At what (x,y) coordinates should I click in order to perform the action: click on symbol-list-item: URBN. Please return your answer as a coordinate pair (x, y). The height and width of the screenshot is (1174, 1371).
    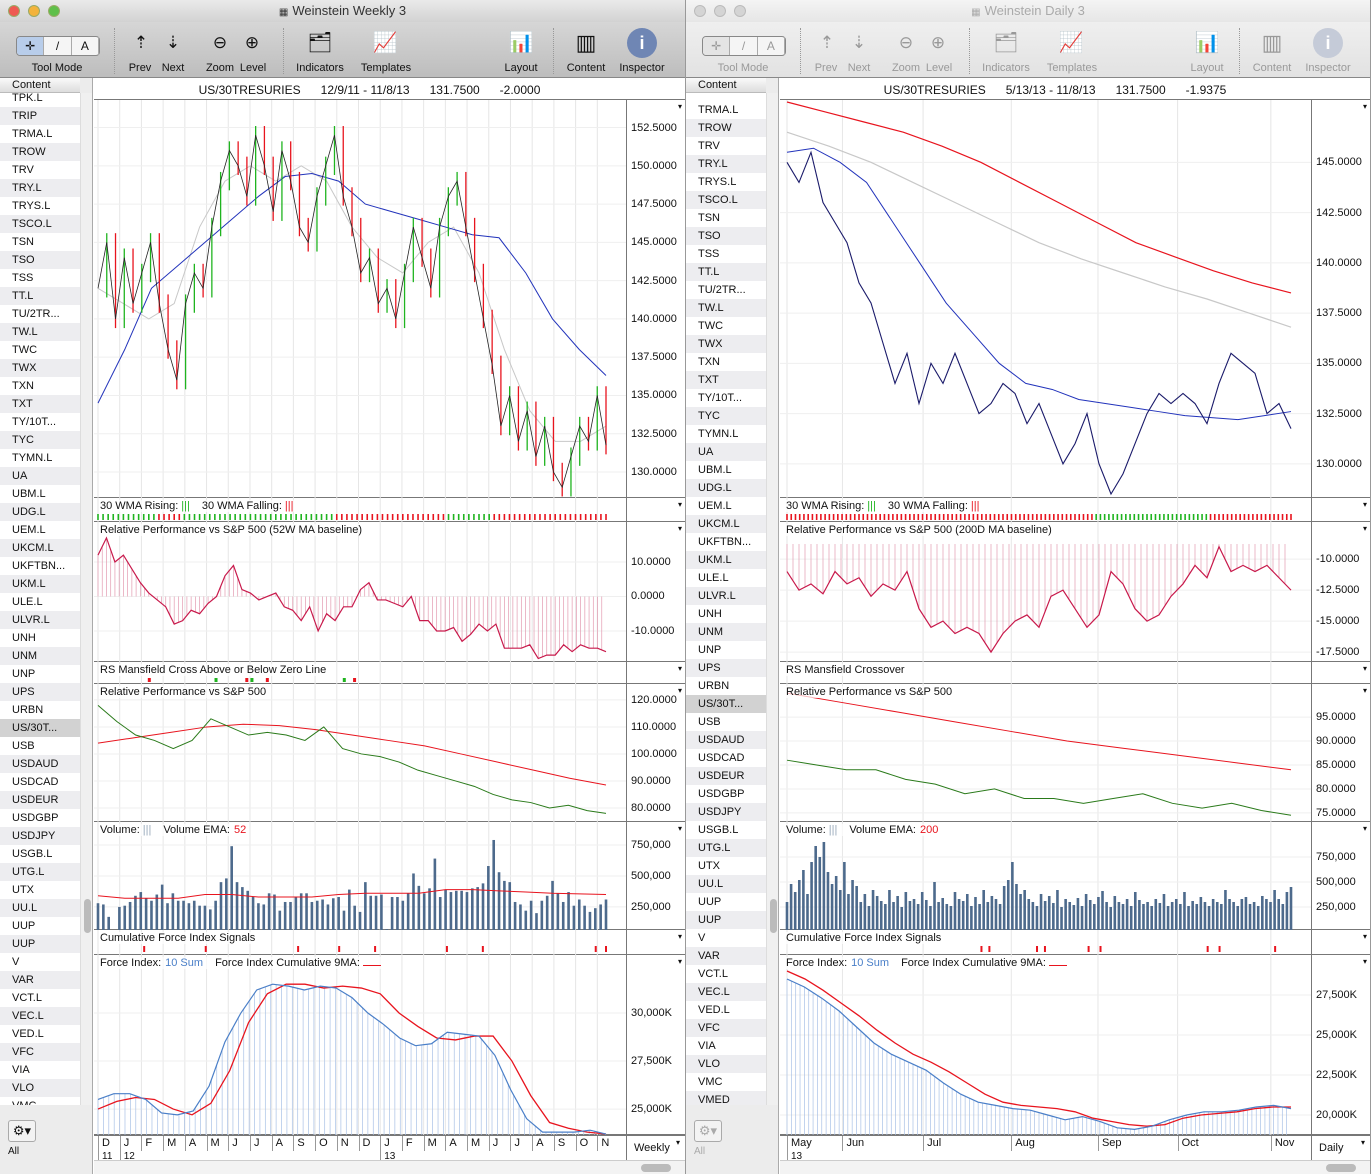
    Looking at the image, I should click on (714, 686).